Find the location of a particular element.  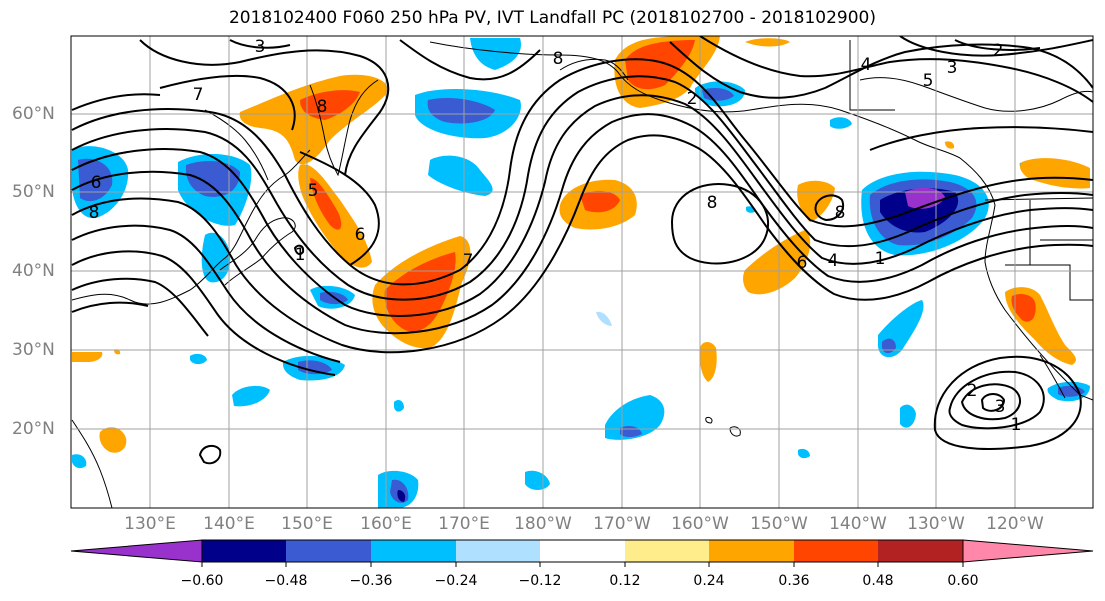

colorbar-extend-low is located at coordinates (136, 551).